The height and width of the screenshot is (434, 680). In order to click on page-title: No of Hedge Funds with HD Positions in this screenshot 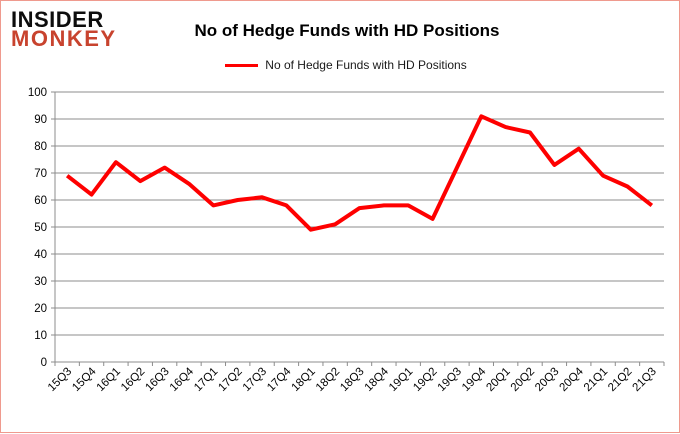, I will do `click(347, 30)`.